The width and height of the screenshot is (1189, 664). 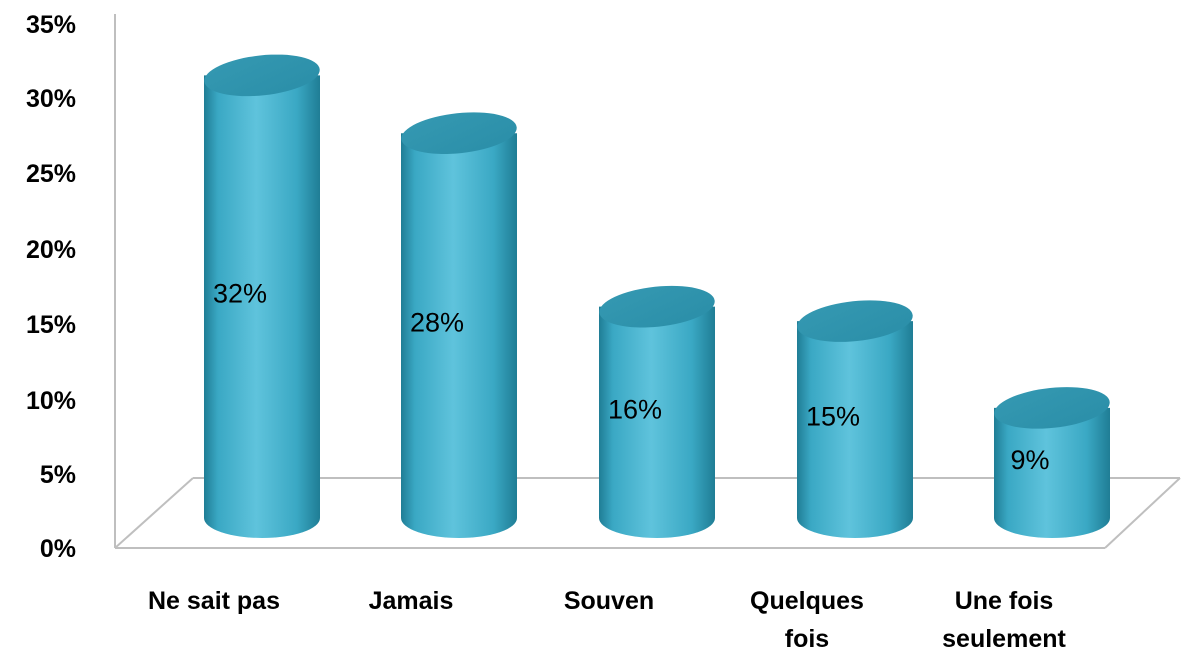 I want to click on y-tick-label: 25%, so click(x=51, y=174).